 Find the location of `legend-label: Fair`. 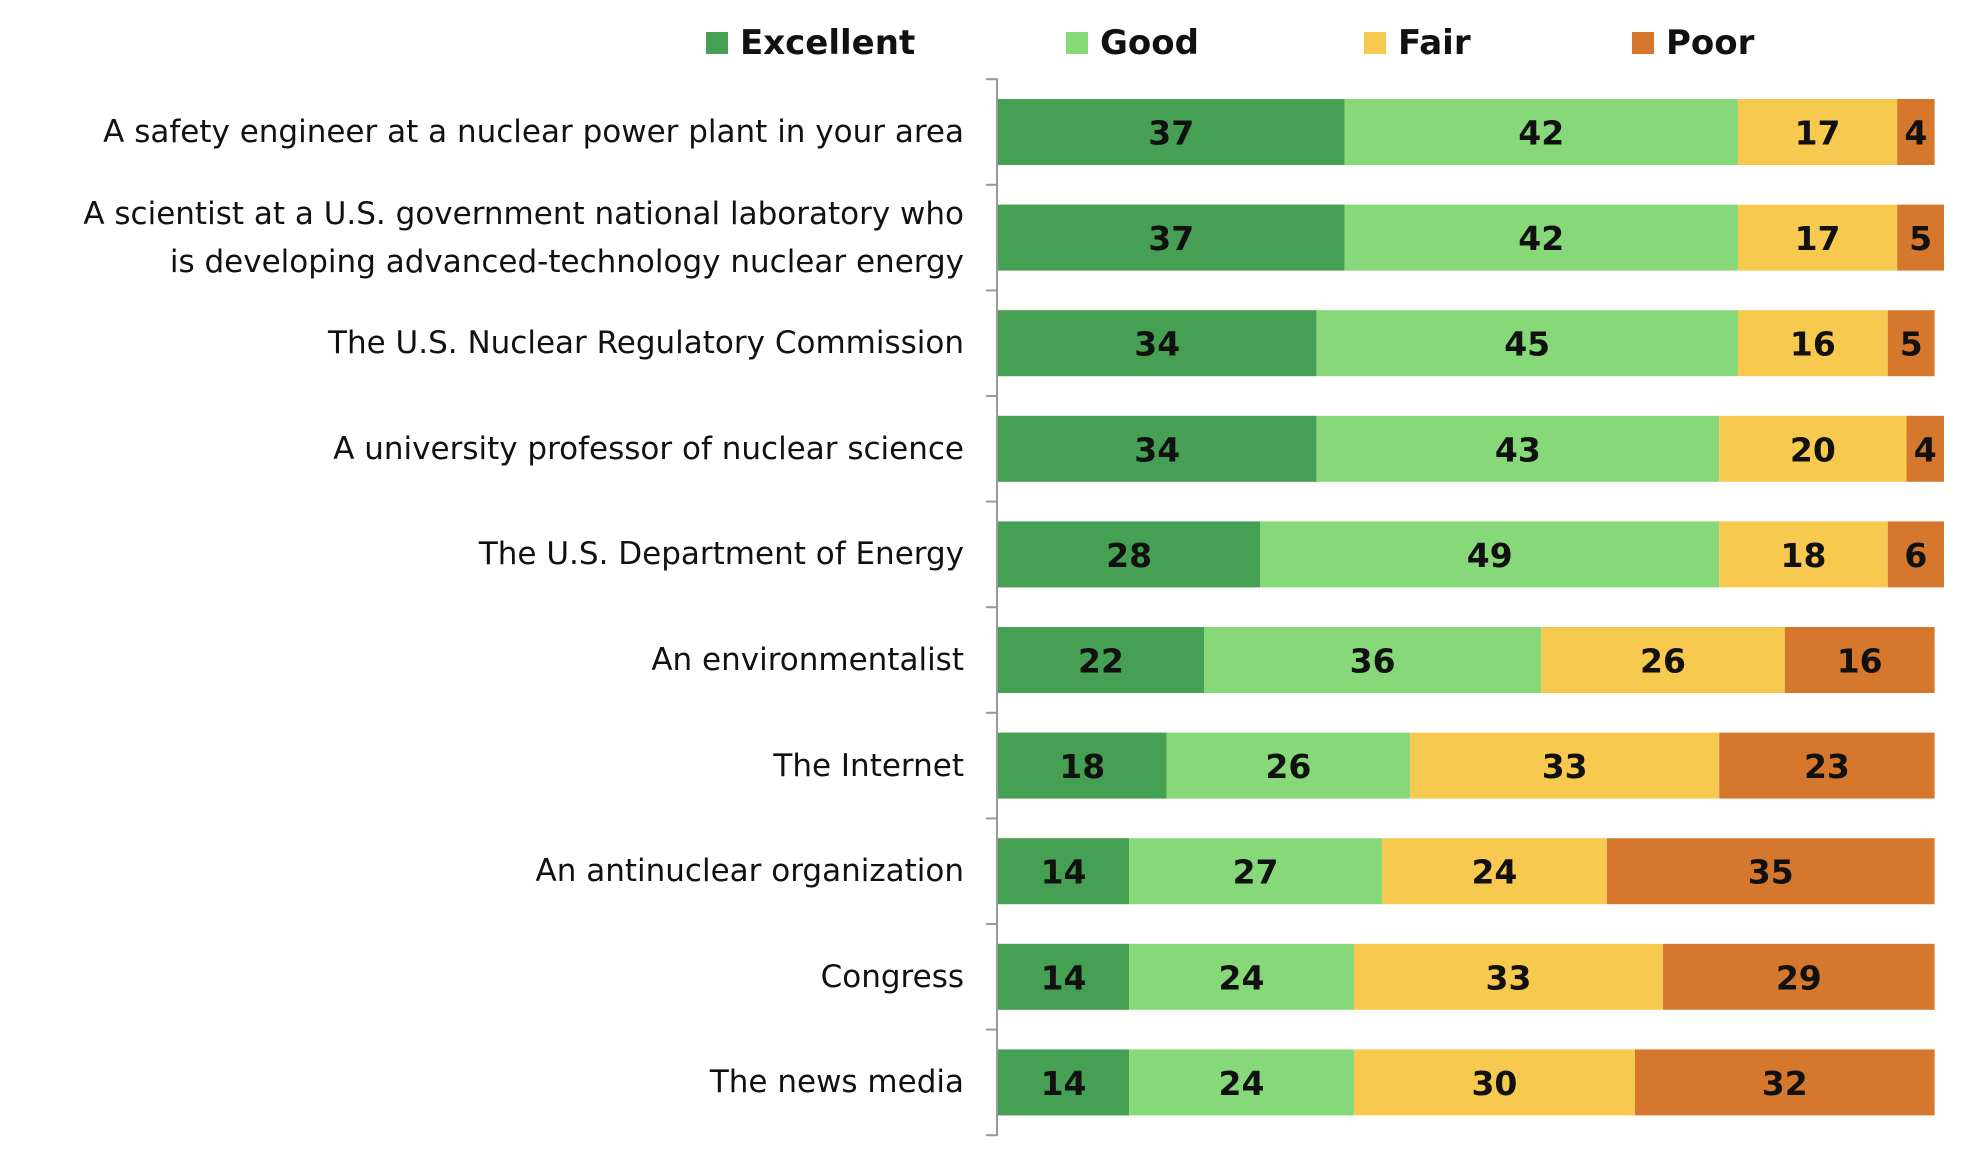

legend-label: Fair is located at coordinates (1434, 43).